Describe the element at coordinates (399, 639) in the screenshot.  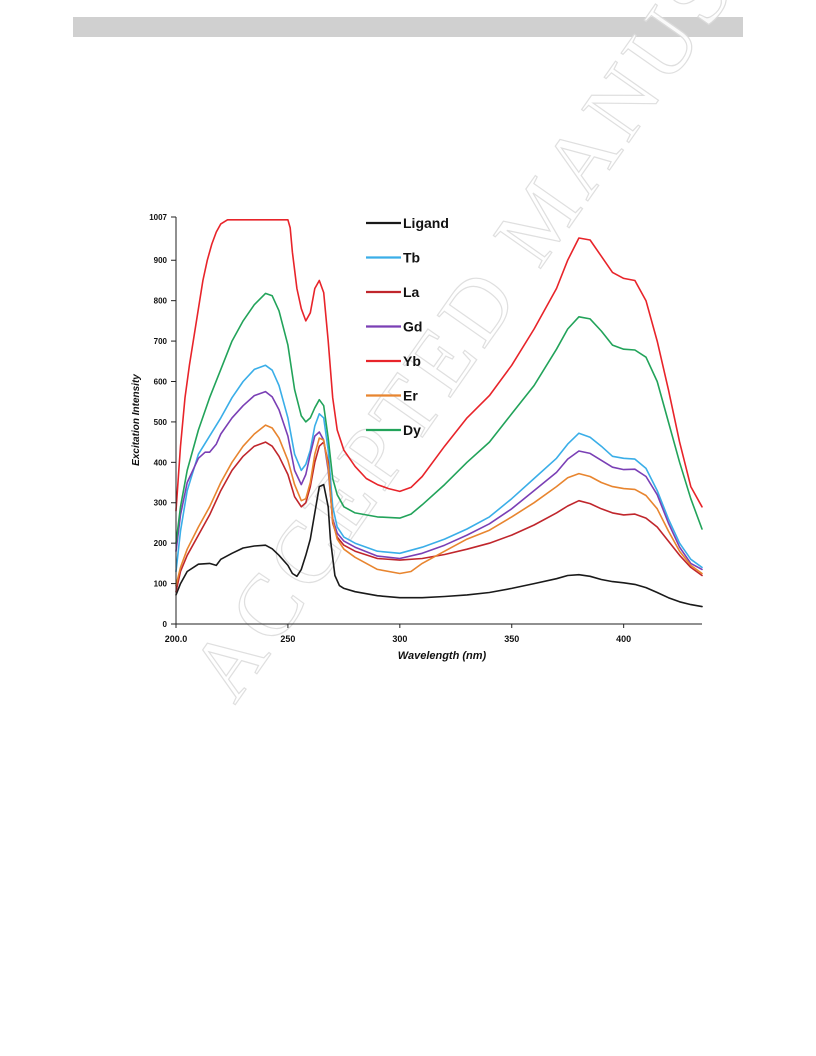
I see `x-tick-label: 300` at that location.